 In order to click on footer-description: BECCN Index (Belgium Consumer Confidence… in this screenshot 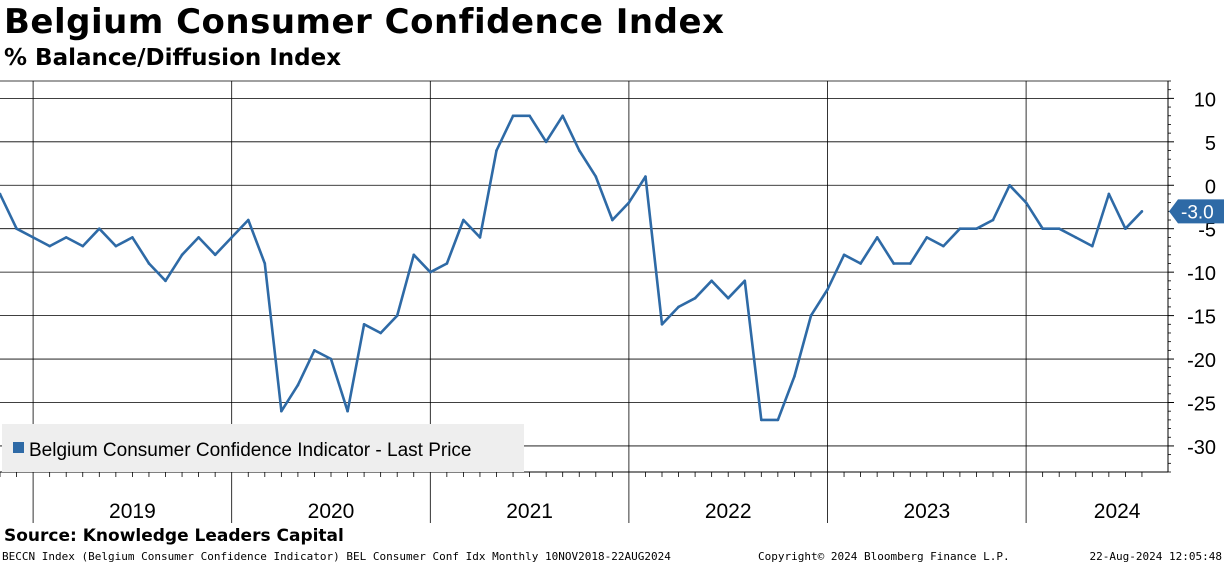, I will do `click(336, 556)`.